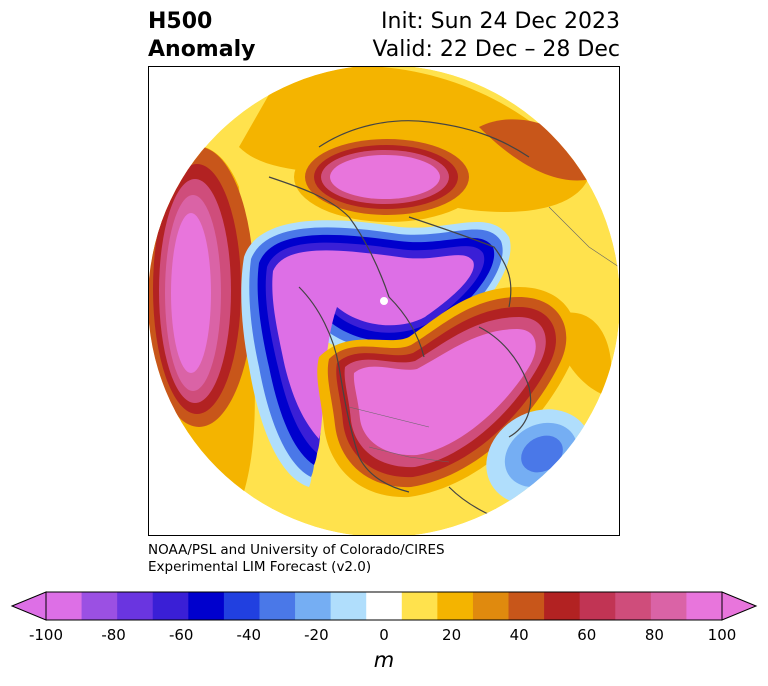 This screenshot has width=768, height=686. I want to click on colorbar-svg, so click(384, 606).